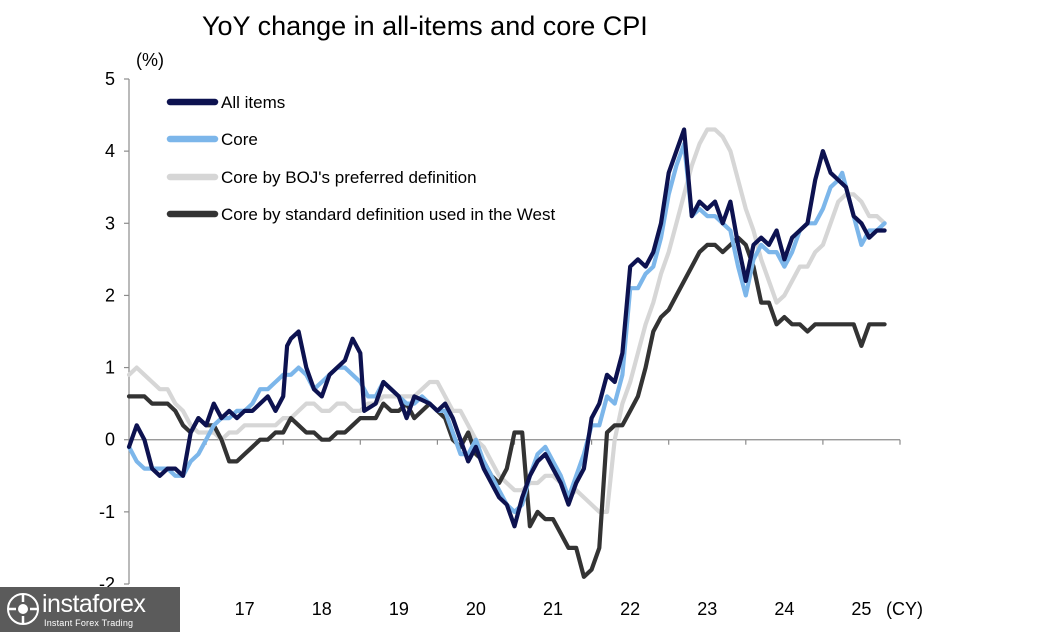 The image size is (1039, 632). I want to click on chart-title: YoY change in all-items and core CPI, so click(425, 26).